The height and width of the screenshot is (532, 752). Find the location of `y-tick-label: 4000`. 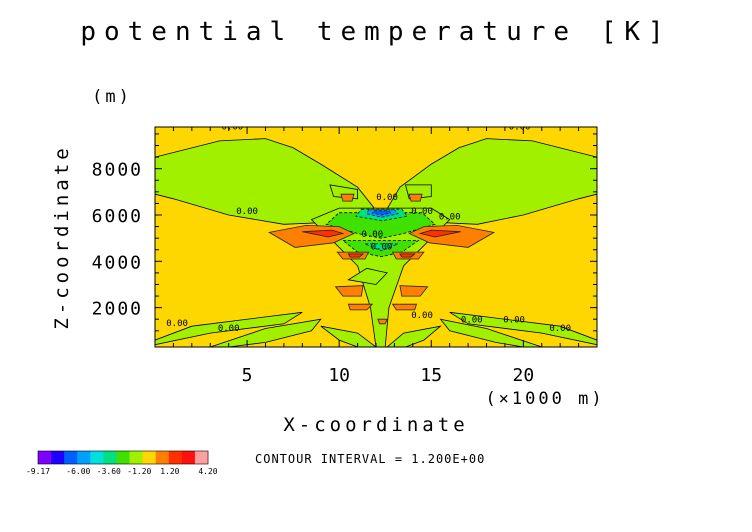

y-tick-label: 4000 is located at coordinates (117, 262).